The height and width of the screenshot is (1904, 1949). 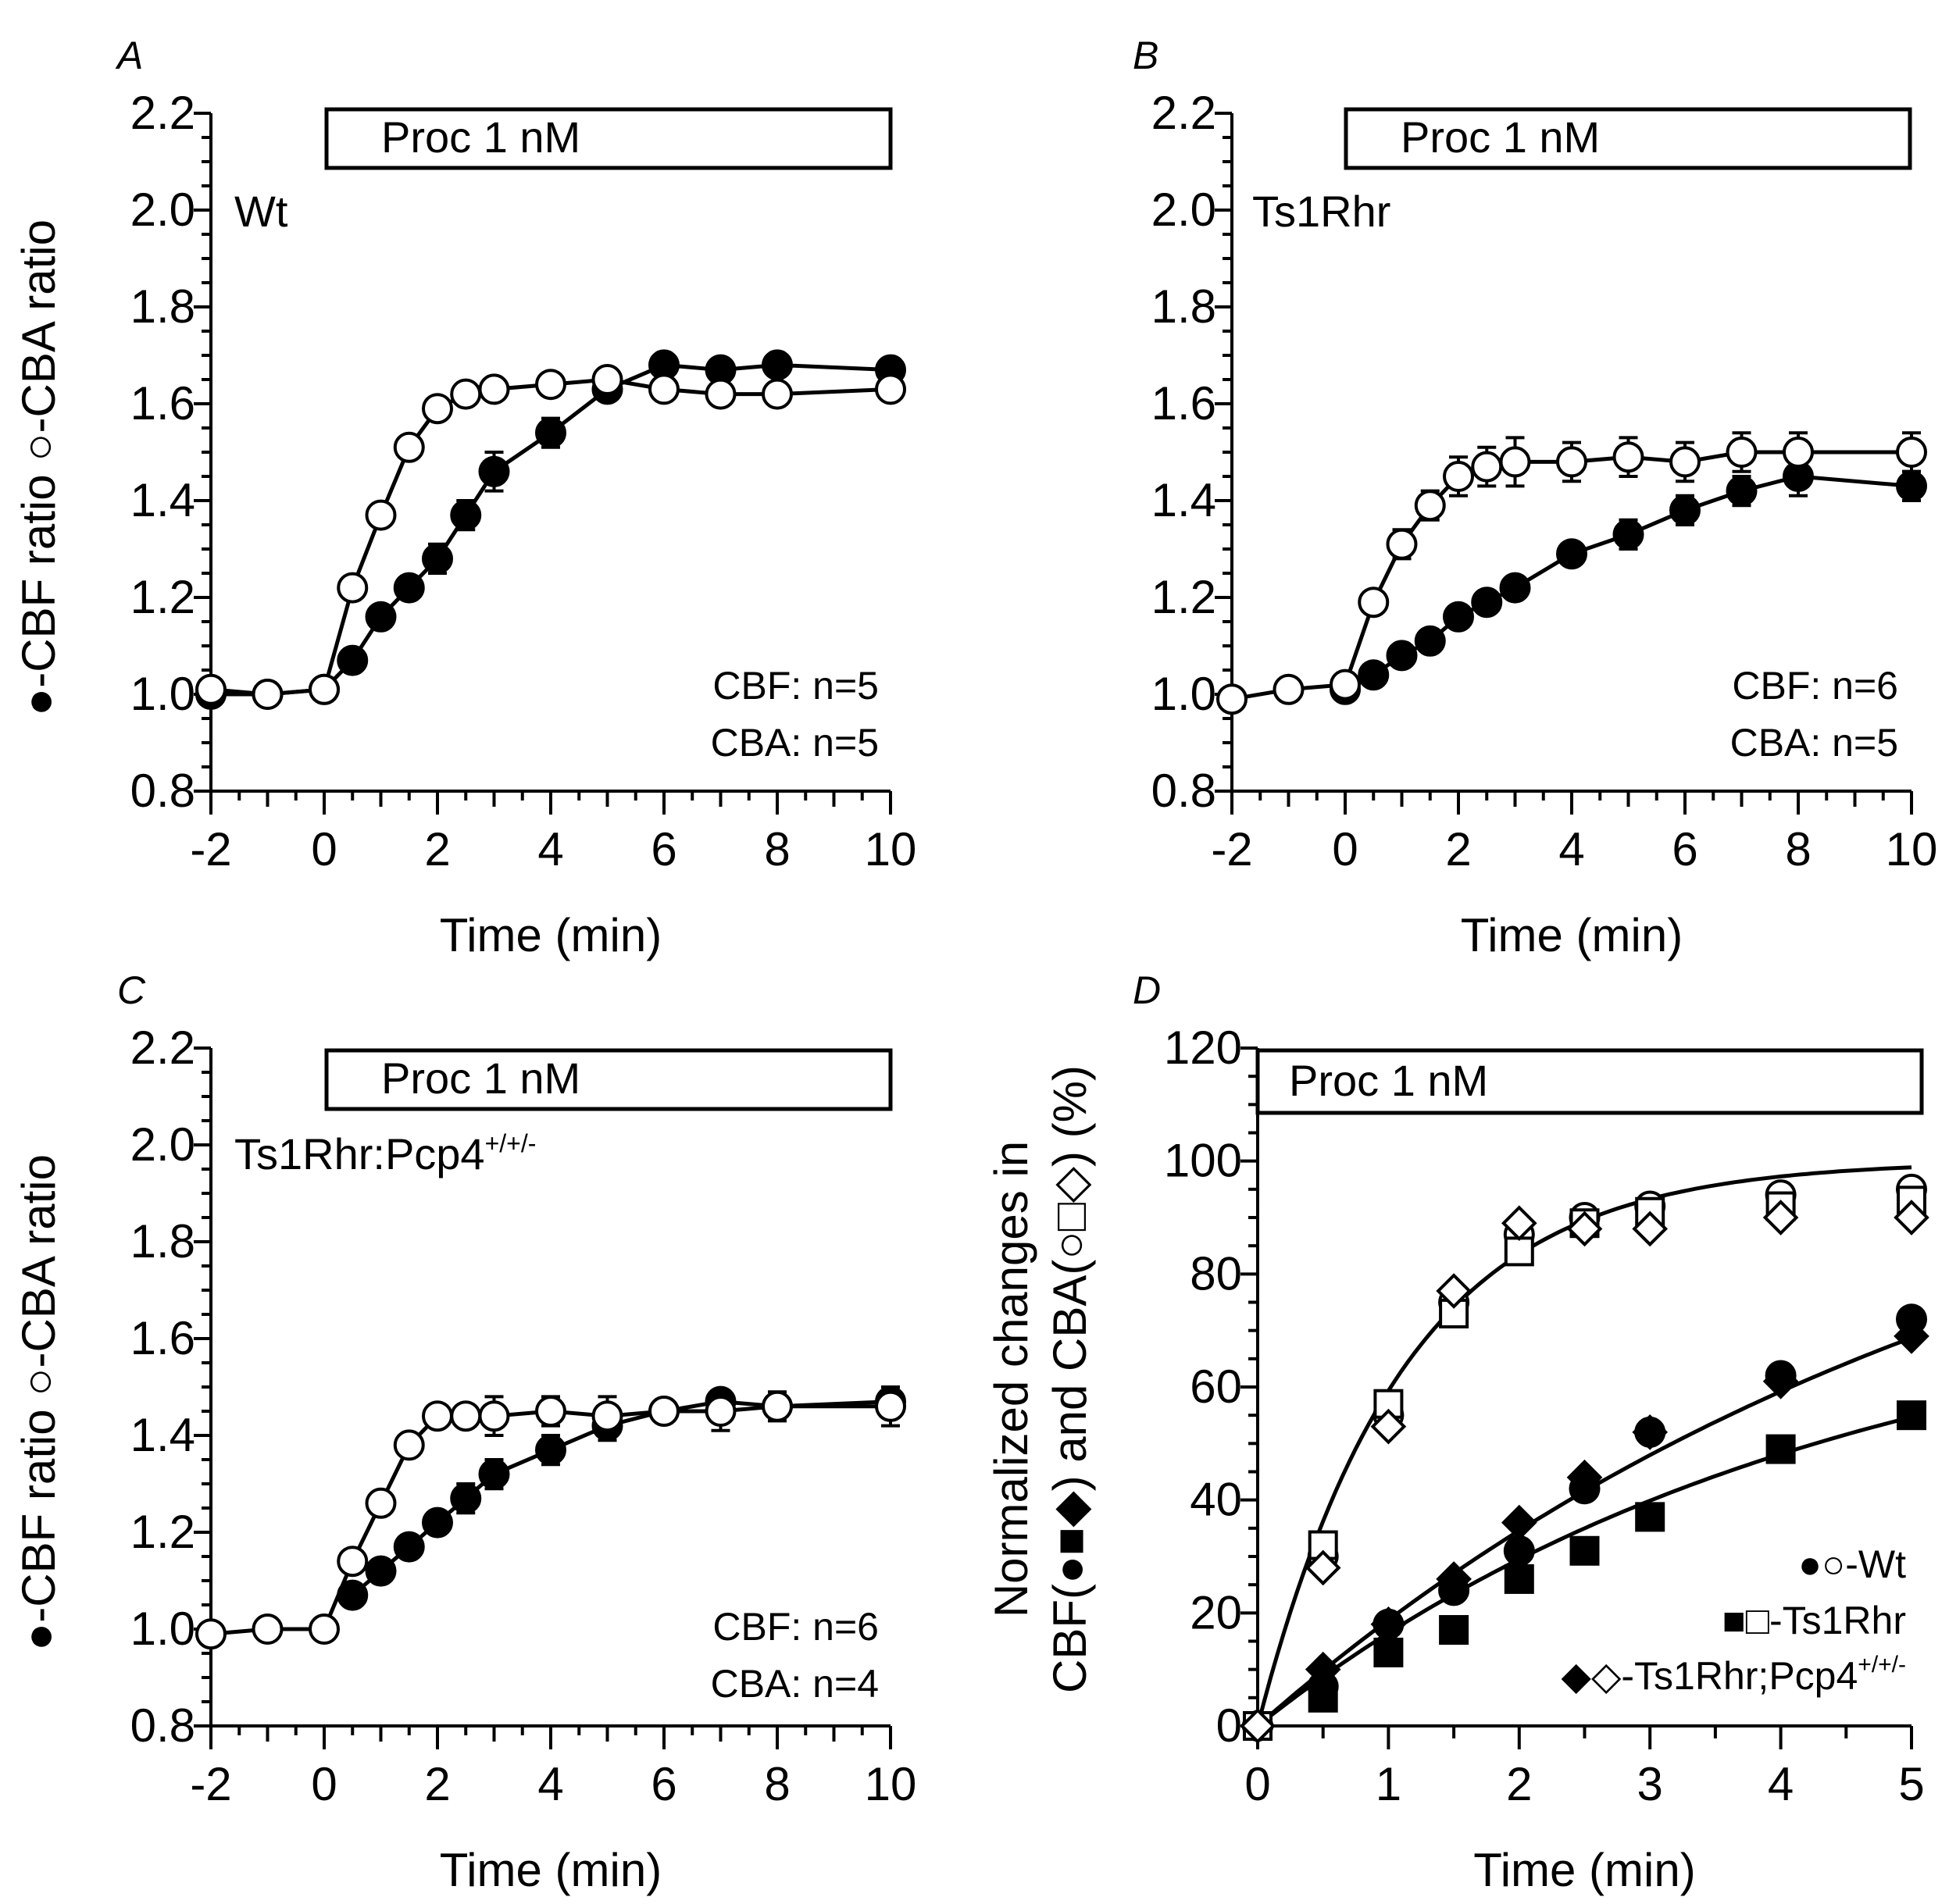 I want to click on y-tick-label: 1.8, so click(x=162, y=306).